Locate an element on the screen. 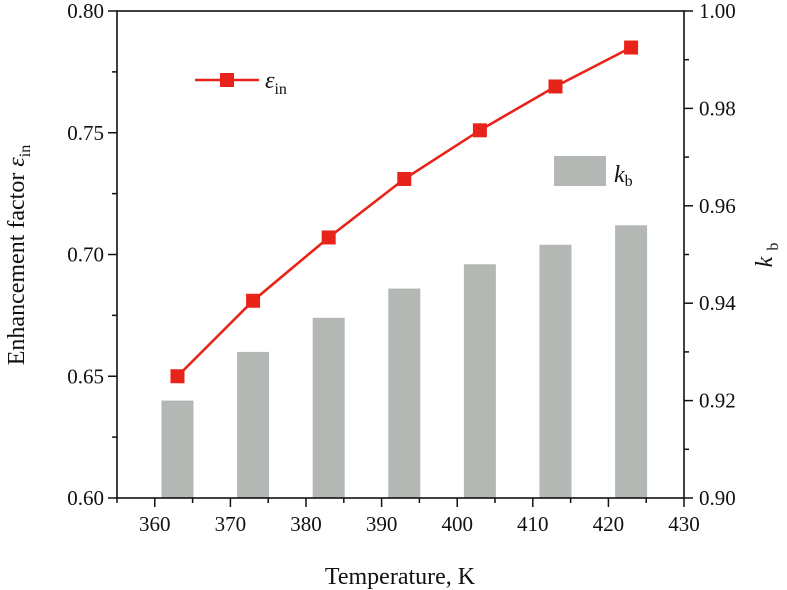 The image size is (787, 590). x-tick-label: 420 is located at coordinates (609, 524).